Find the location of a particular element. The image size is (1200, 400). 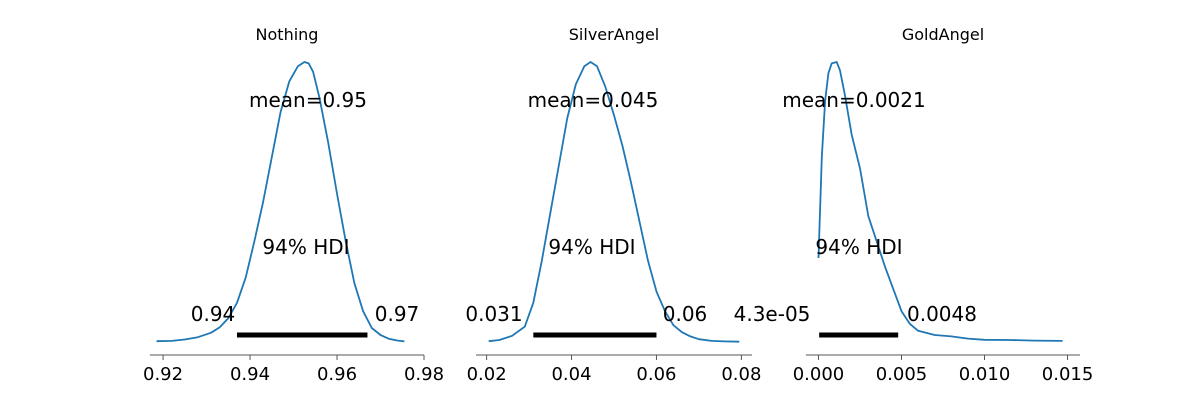

hdi-high-label: 0.06 is located at coordinates (685, 314).